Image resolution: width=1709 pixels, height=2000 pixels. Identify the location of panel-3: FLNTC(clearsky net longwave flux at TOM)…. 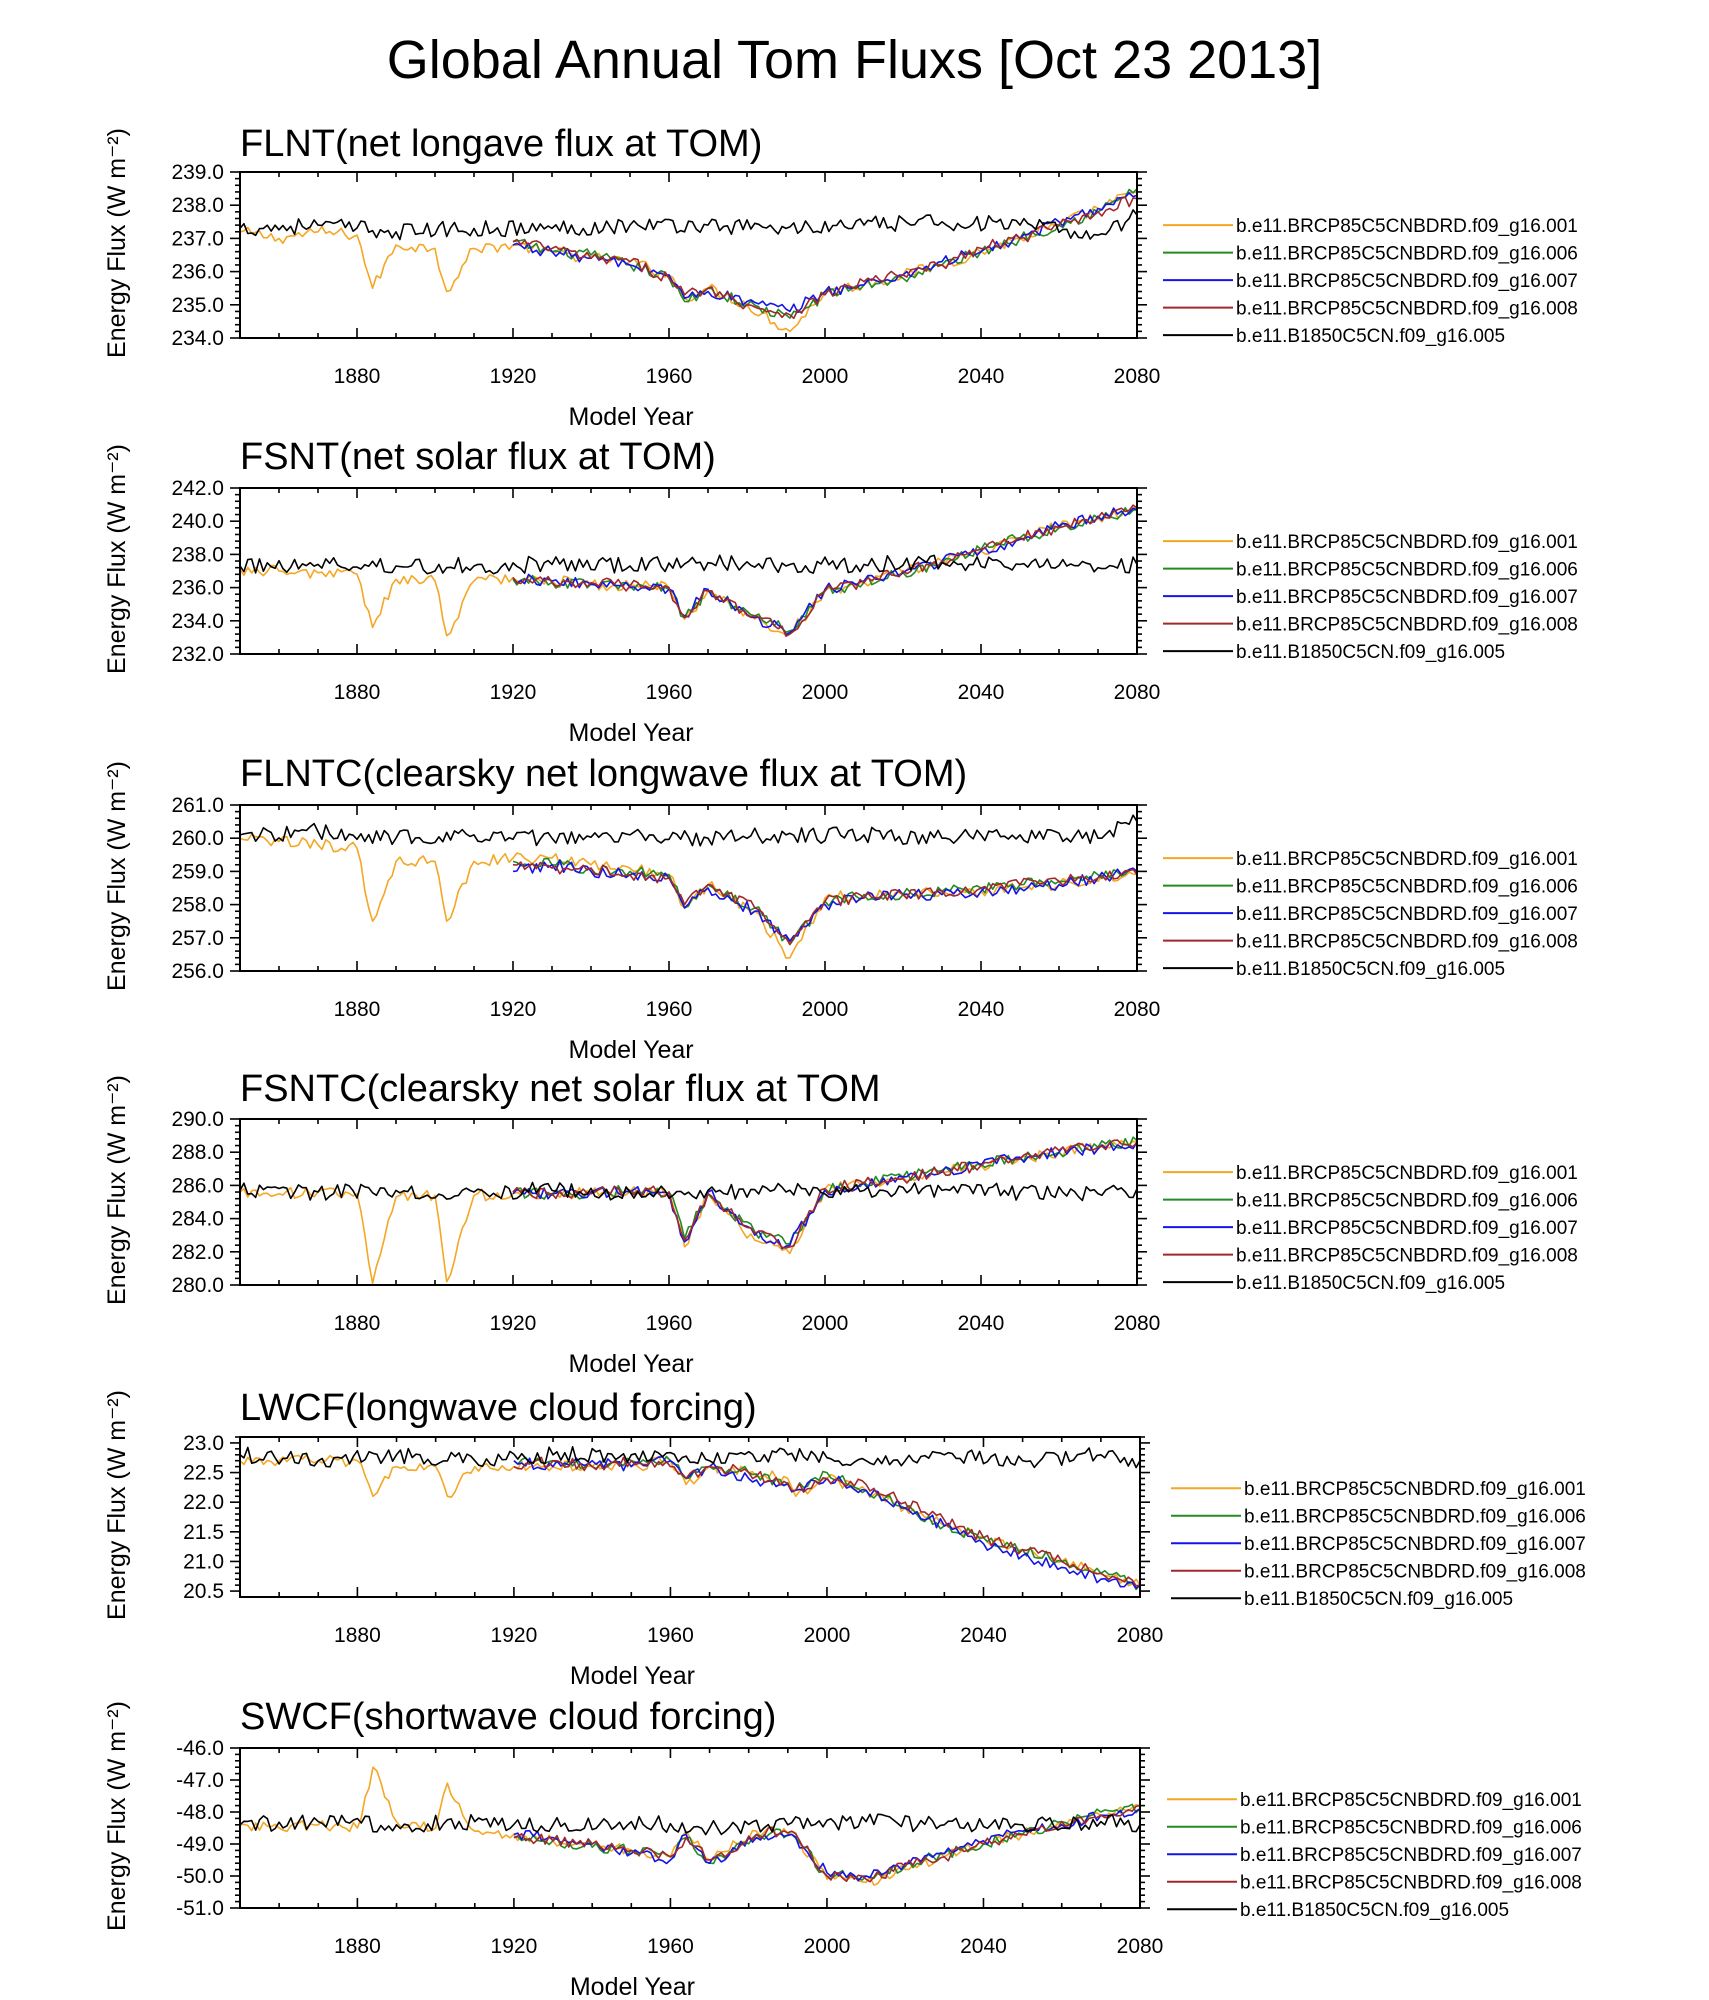
(840, 908).